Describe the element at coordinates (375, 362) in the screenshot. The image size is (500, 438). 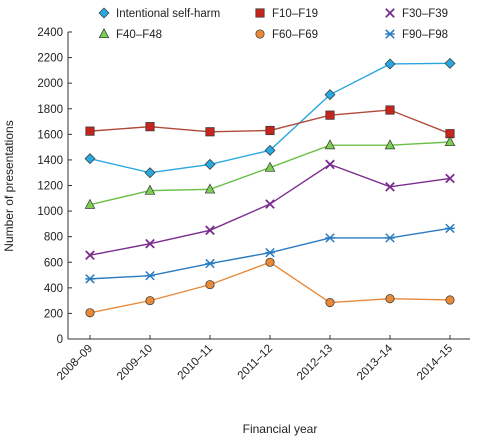
I see `x-tick-label: 2013–14` at that location.